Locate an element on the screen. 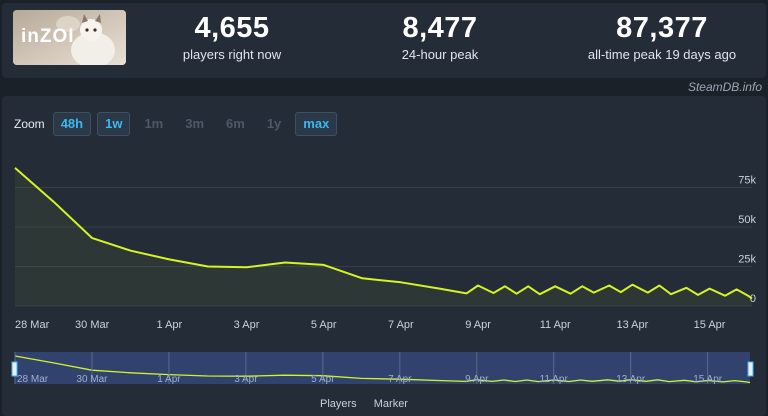  navigator-tick-label: 9 Apr is located at coordinates (477, 379).